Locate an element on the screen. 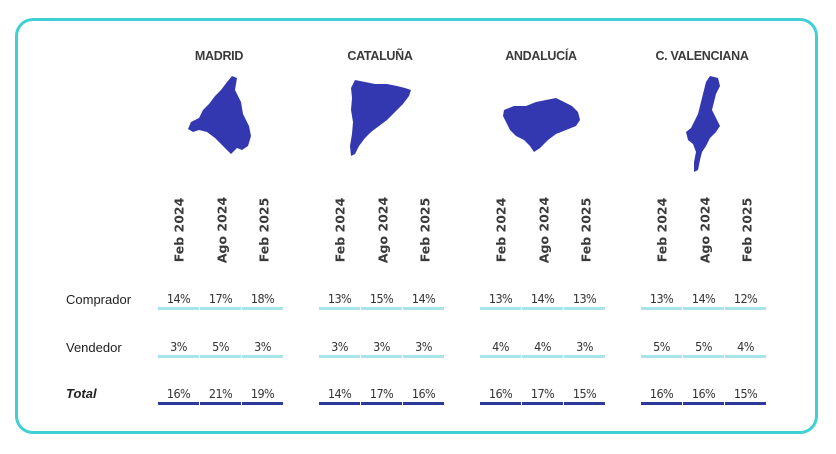  cataluna-map-icon is located at coordinates (380, 118).